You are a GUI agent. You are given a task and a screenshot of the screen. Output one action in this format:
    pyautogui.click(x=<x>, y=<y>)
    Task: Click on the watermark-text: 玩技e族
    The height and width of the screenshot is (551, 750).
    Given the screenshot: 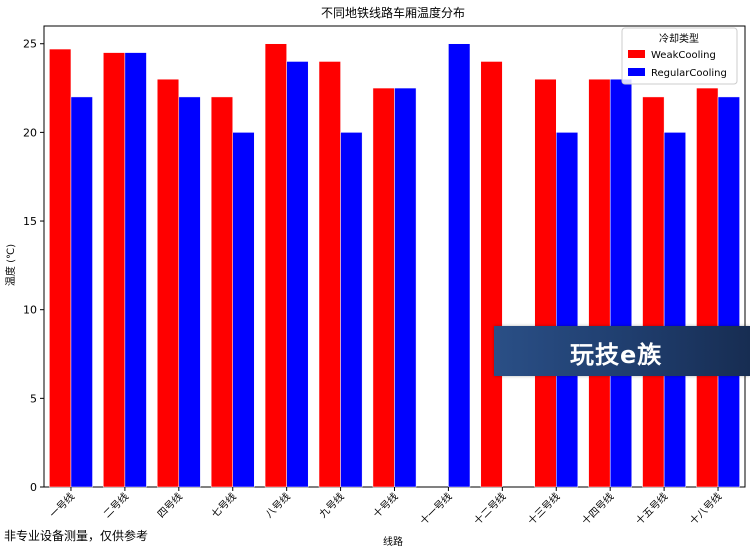 What is the action you would take?
    pyautogui.click(x=616, y=355)
    